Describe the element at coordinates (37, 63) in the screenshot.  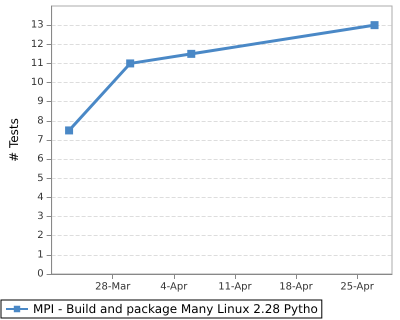
I see `y-tick-label: 11` at that location.